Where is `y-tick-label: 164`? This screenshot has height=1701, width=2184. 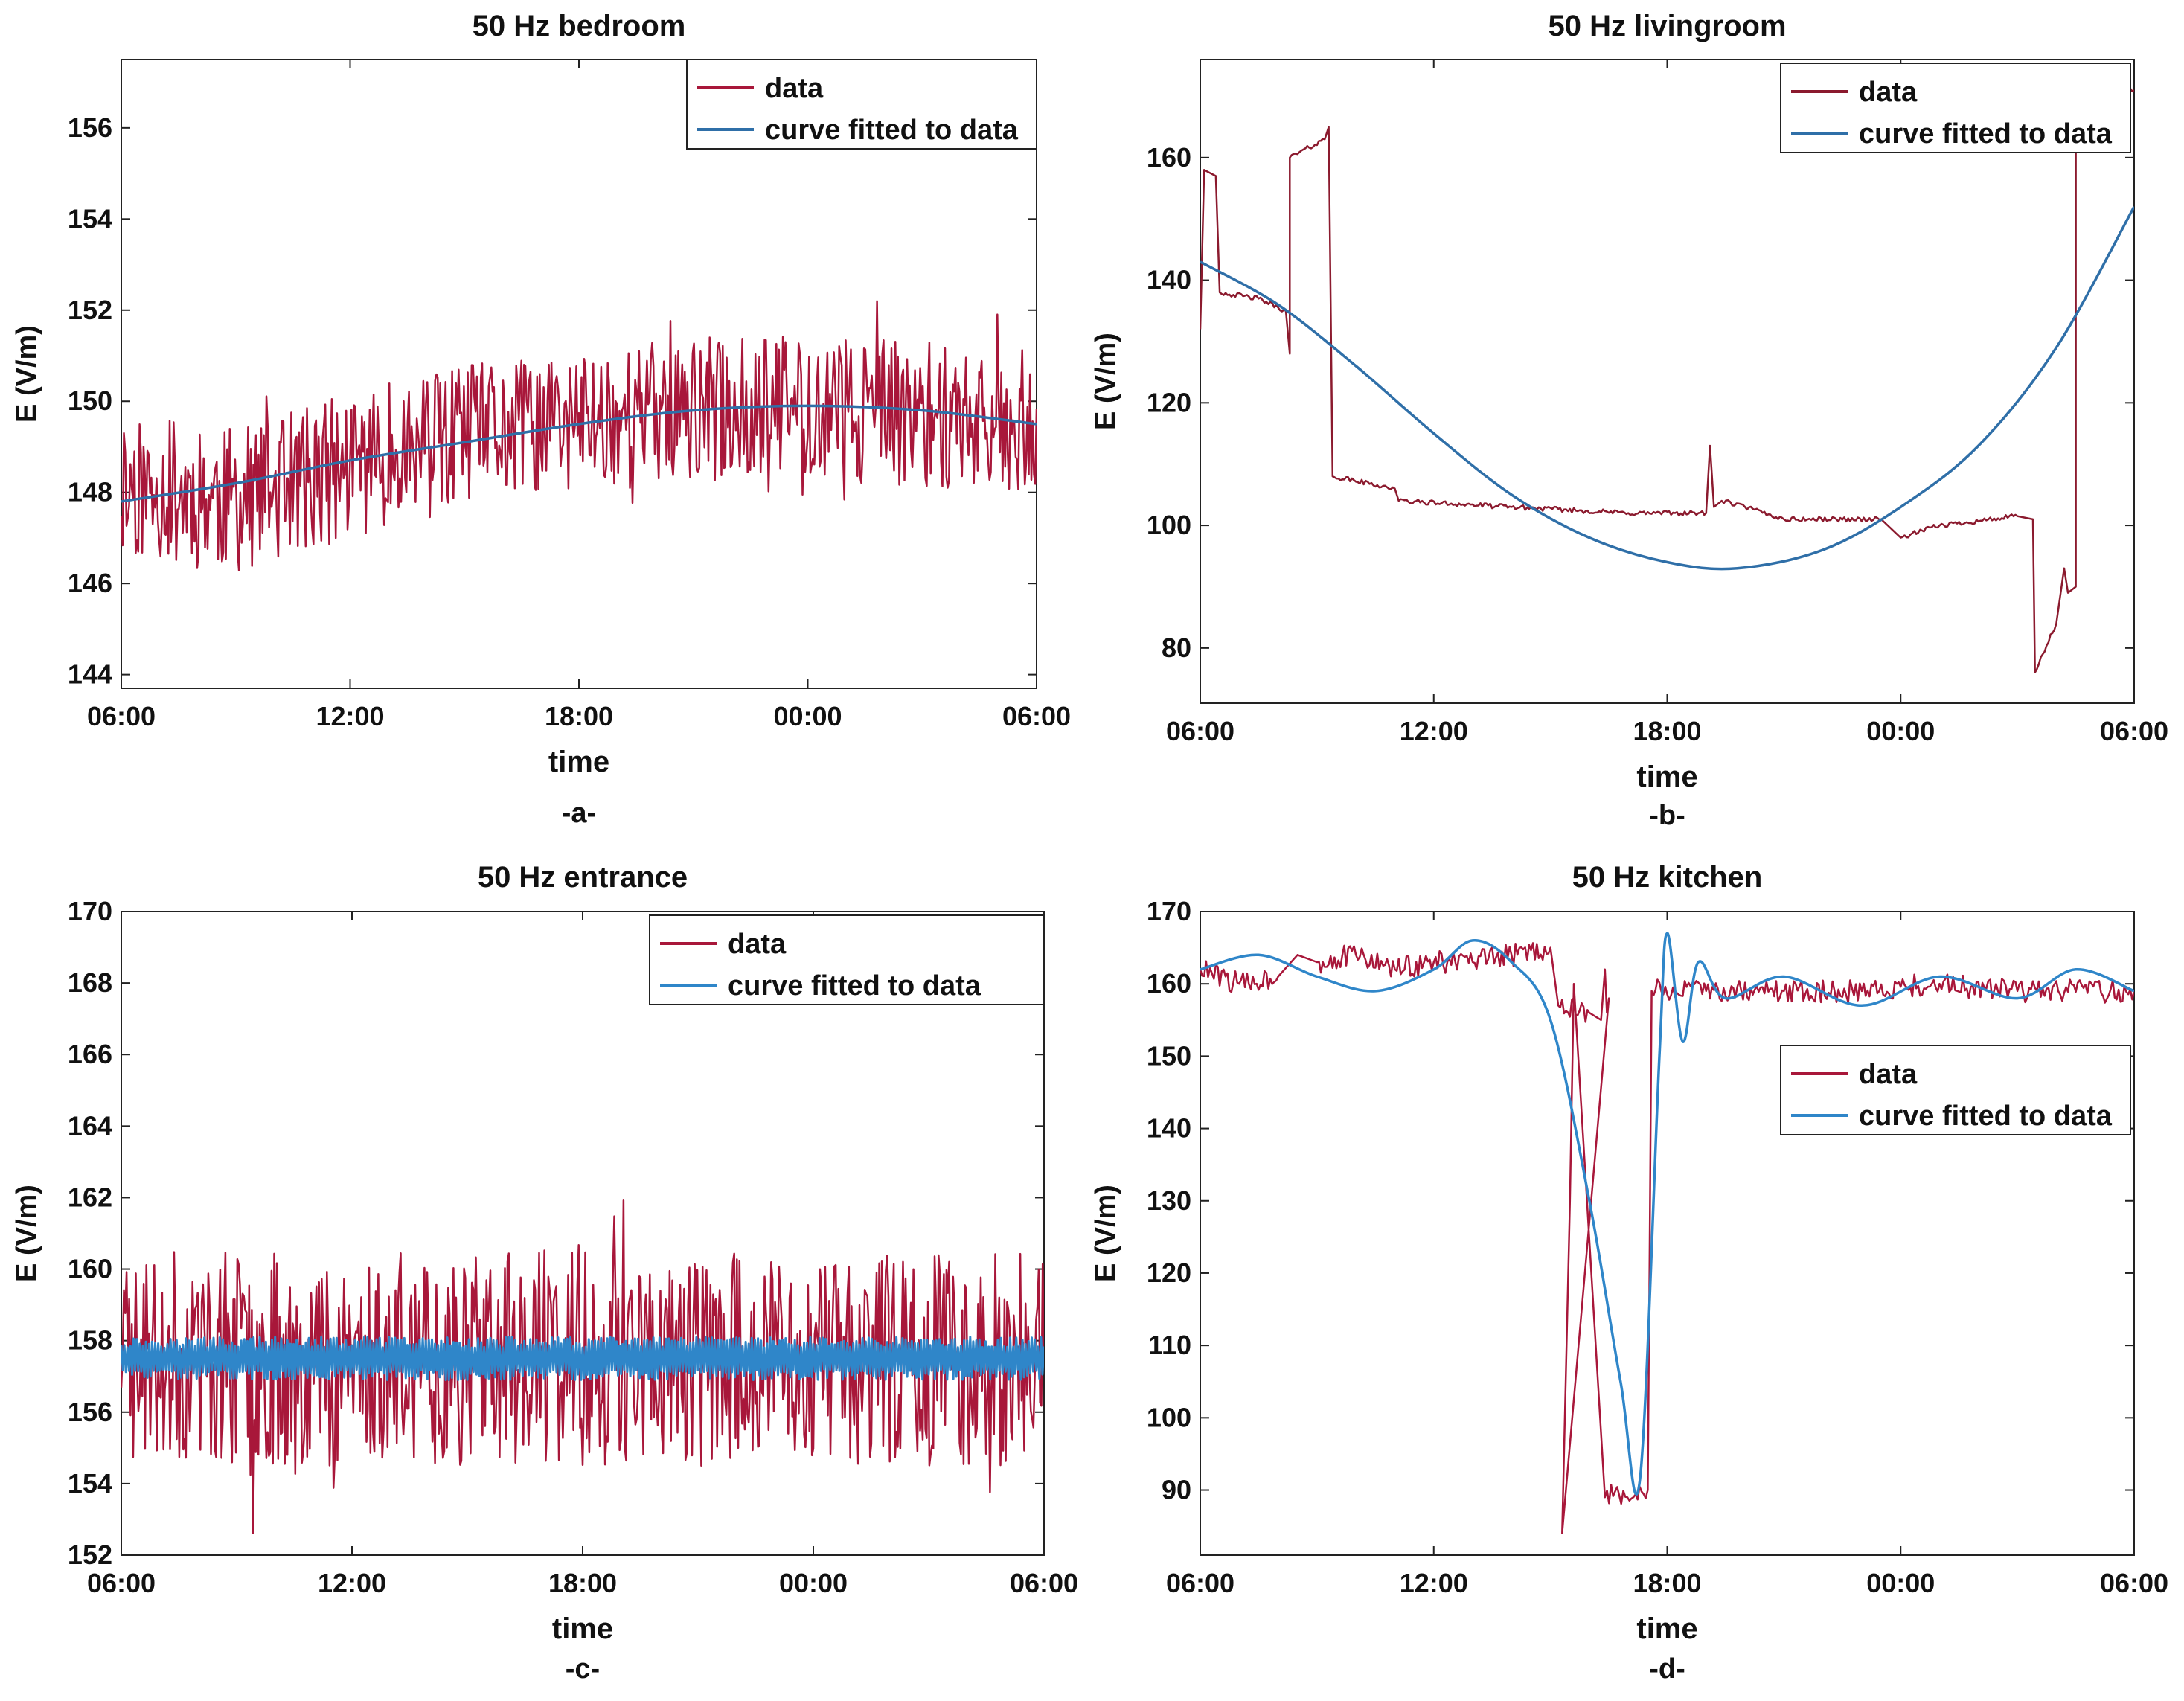
y-tick-label: 164 is located at coordinates (90, 1125).